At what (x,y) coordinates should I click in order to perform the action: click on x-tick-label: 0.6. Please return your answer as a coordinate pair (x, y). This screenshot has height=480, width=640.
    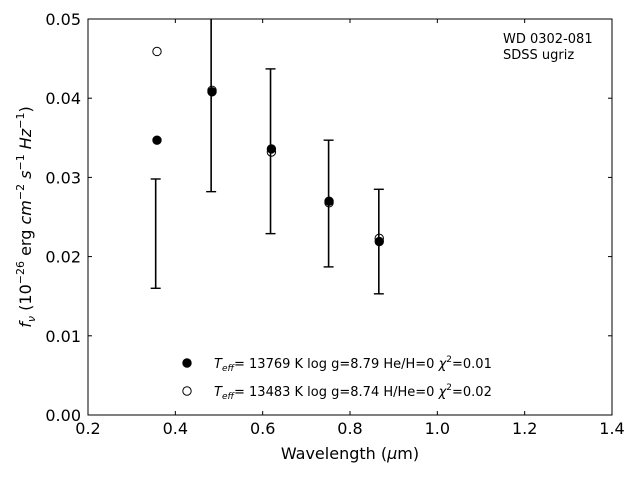
    Looking at the image, I should click on (262, 428).